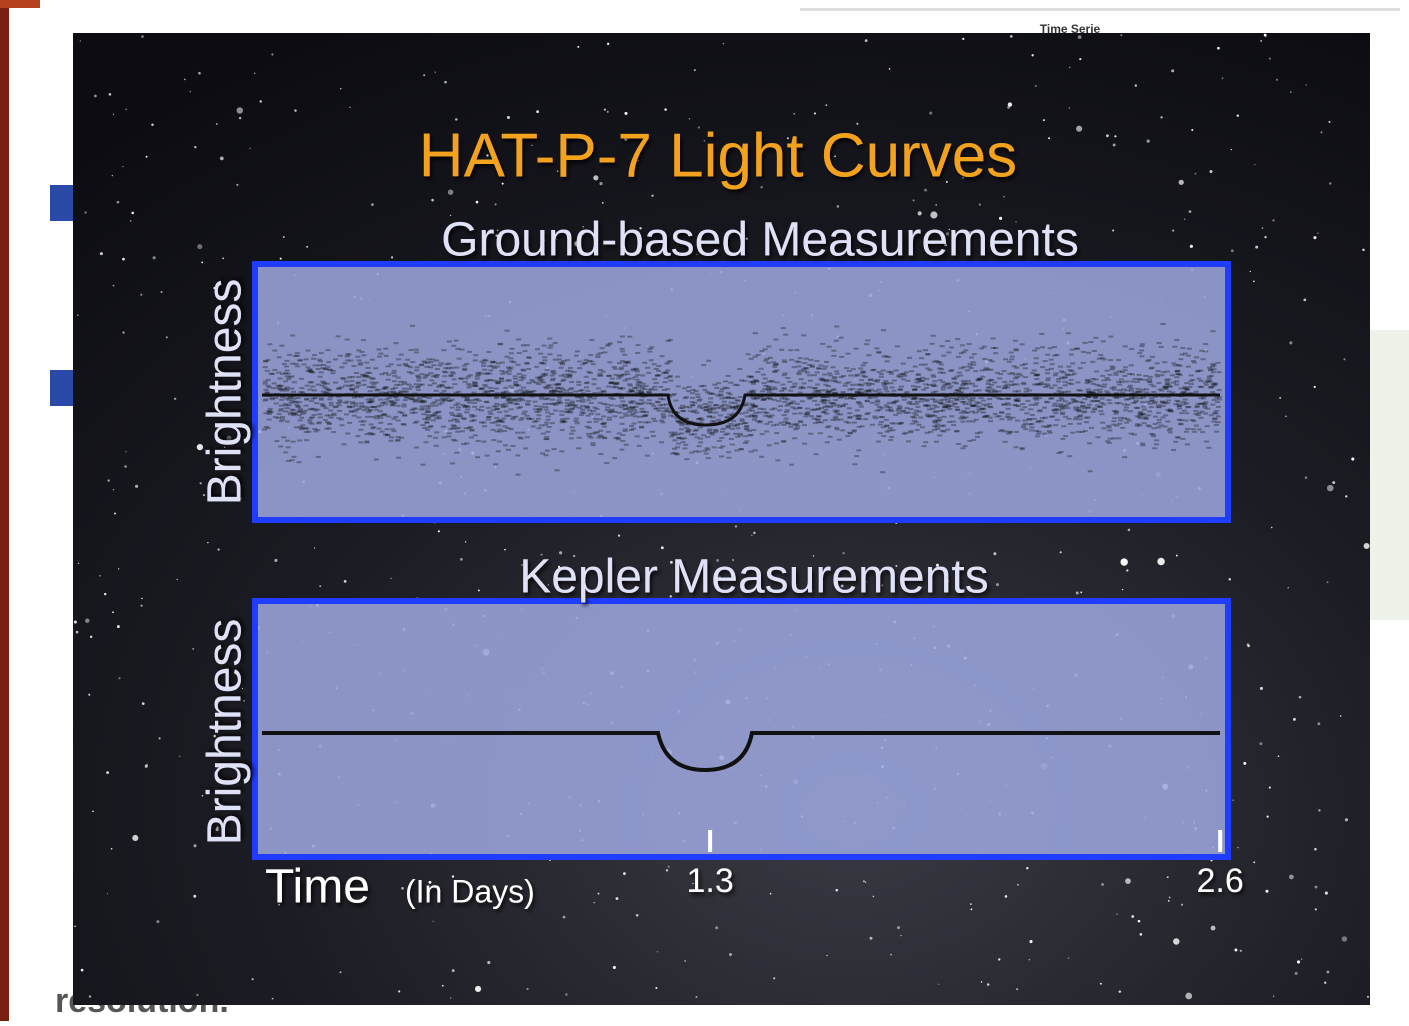  Describe the element at coordinates (1070, 29) in the screenshot. I see `bg-text: Time Serie` at that location.